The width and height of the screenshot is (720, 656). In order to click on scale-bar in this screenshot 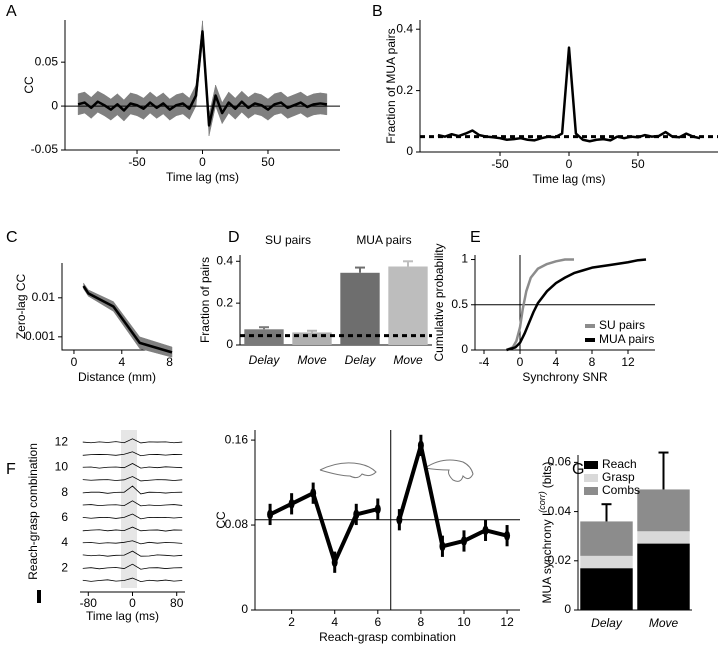, I will do `click(39, 596)`.